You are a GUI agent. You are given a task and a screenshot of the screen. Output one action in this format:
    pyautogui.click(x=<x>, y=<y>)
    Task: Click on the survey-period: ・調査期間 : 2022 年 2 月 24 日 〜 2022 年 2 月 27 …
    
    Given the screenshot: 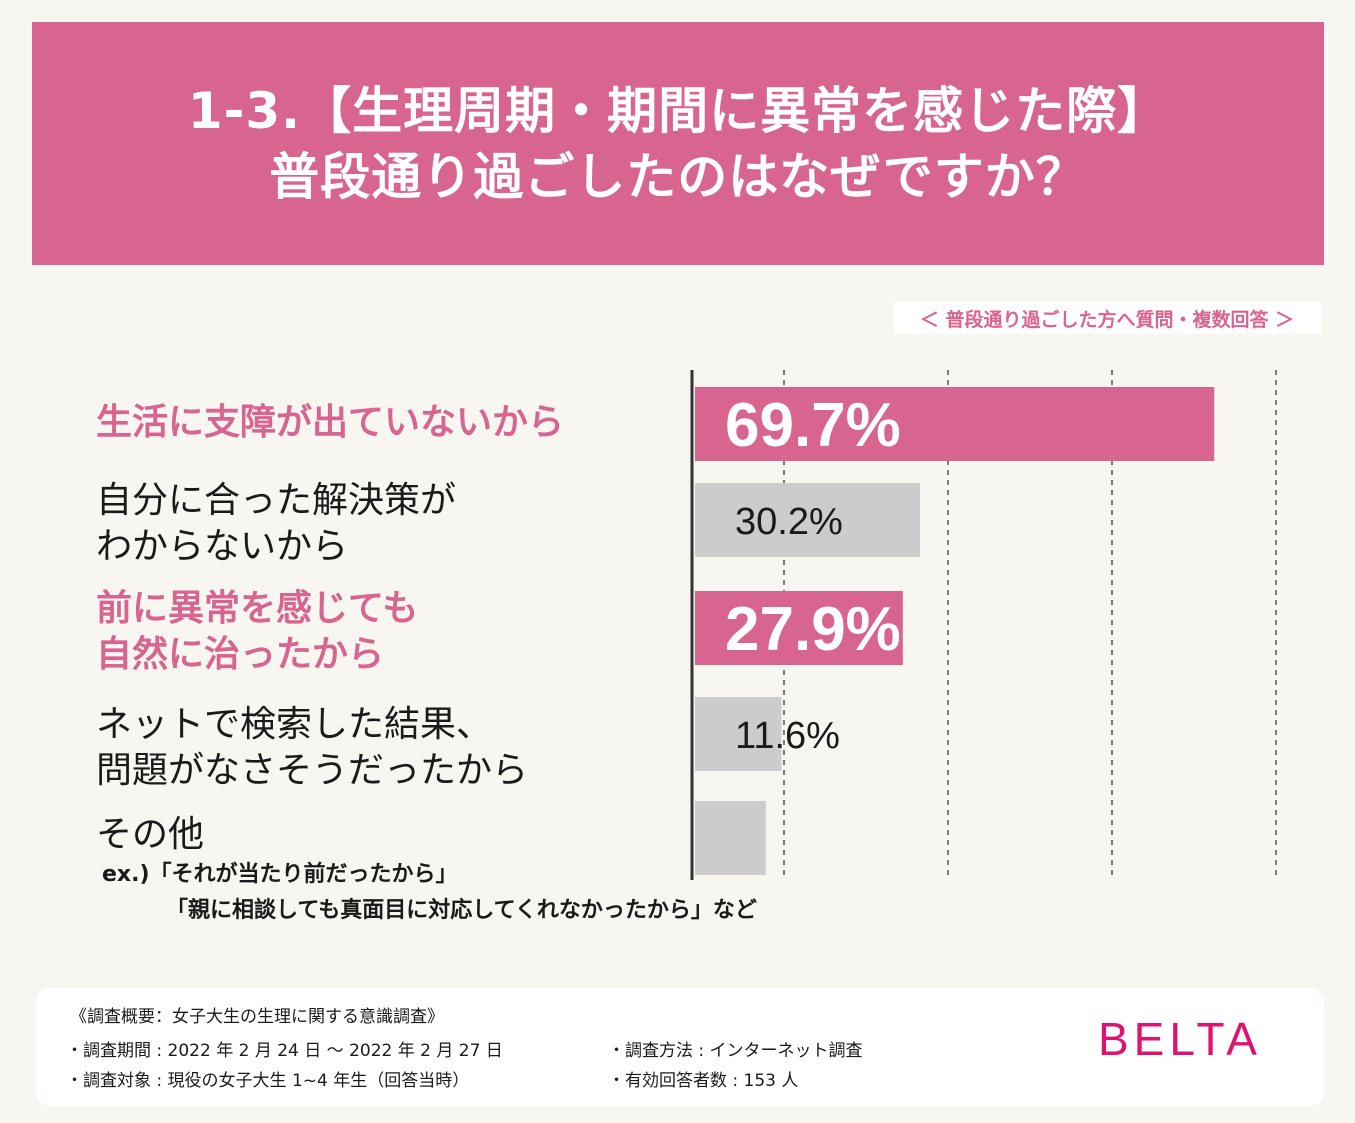 What is the action you would take?
    pyautogui.click(x=284, y=1051)
    